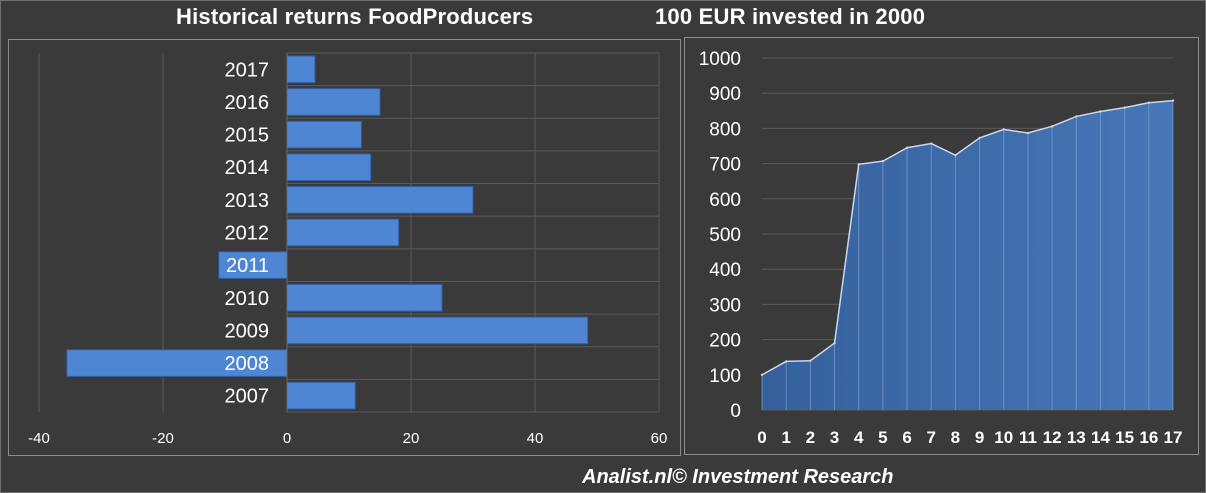 Image resolution: width=1206 pixels, height=493 pixels. I want to click on bar-category-label: 2009, so click(247, 331).